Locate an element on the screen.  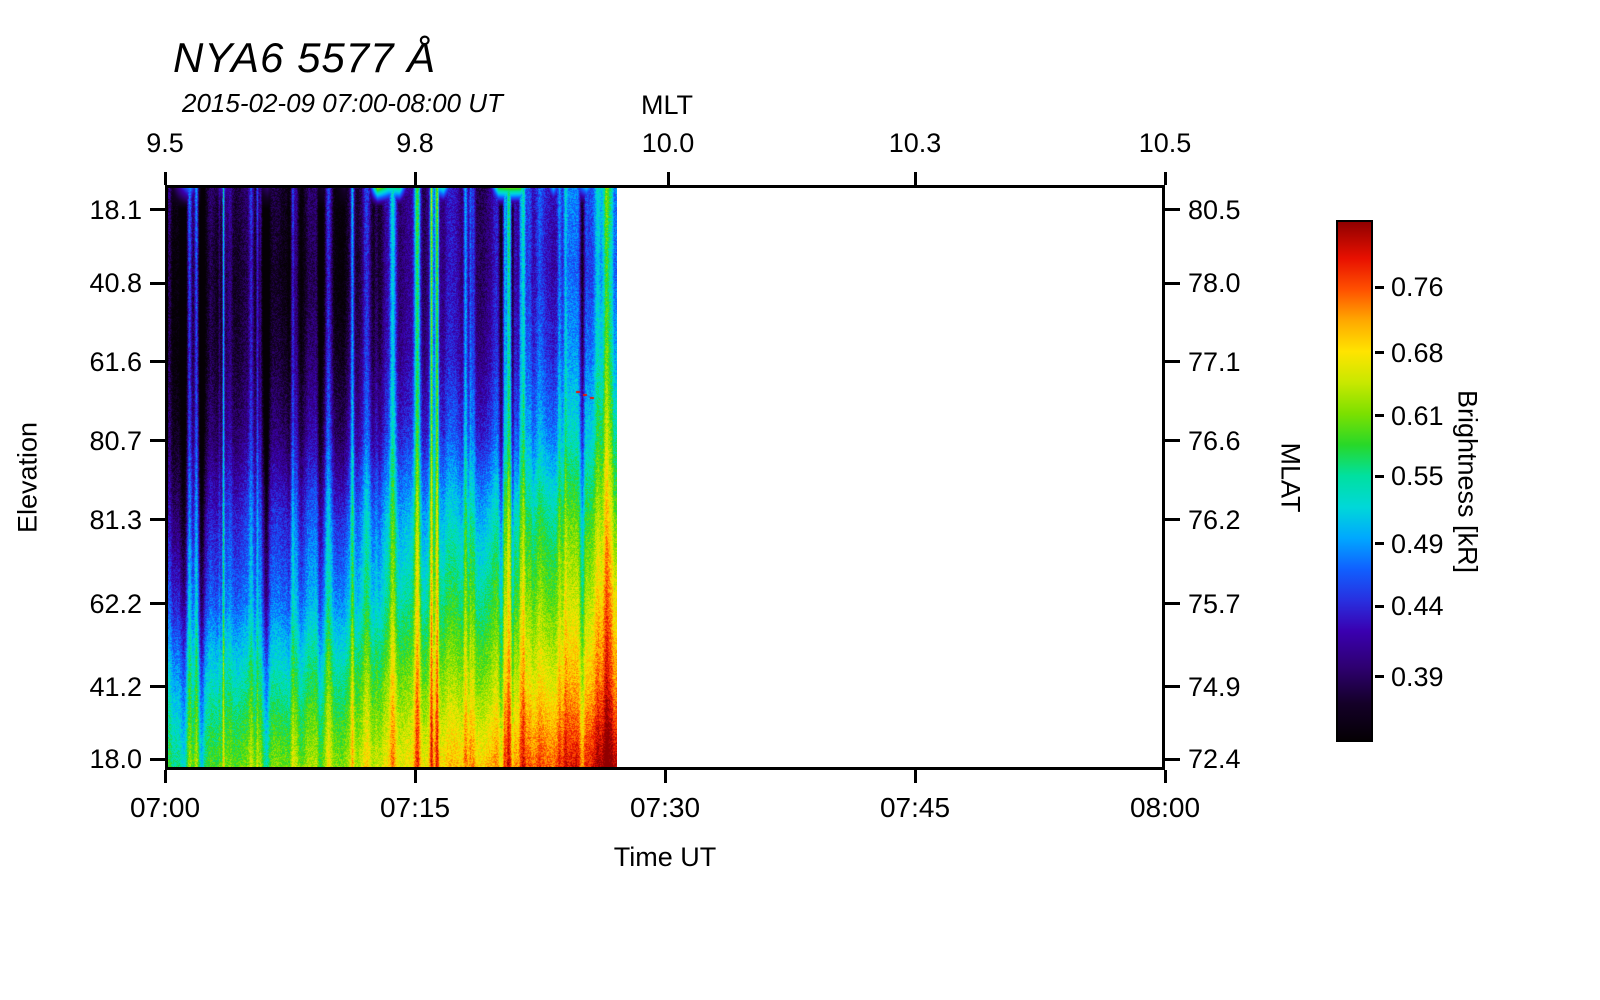
bottom-axis-tick-label: 07:30 is located at coordinates (665, 807).